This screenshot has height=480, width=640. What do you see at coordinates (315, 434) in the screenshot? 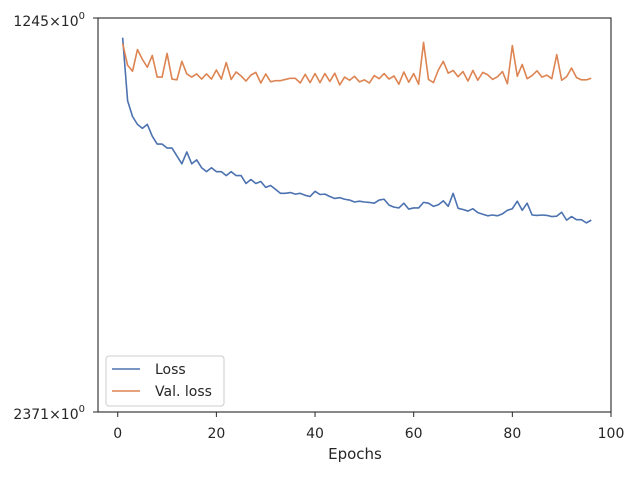
I see `x-tick-label: 40` at bounding box center [315, 434].